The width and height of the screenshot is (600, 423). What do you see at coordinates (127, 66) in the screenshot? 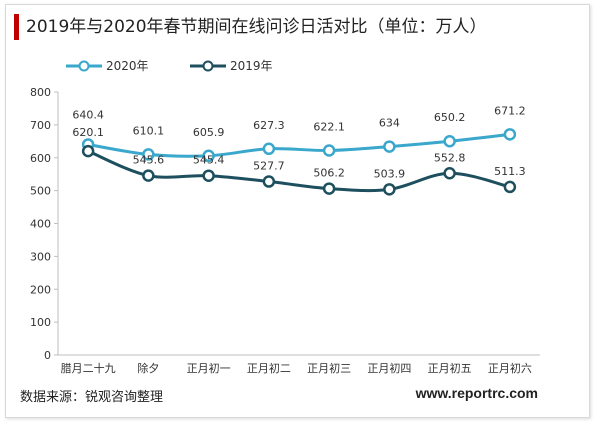
I see `legend-label: 2020年` at bounding box center [127, 66].